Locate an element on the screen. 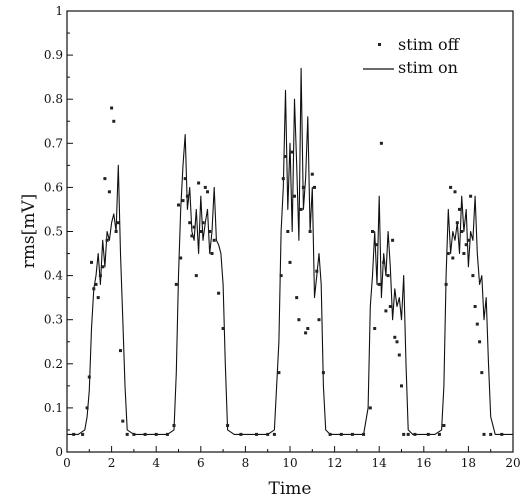  y-tick-label: 0.6 is located at coordinates (53, 187).